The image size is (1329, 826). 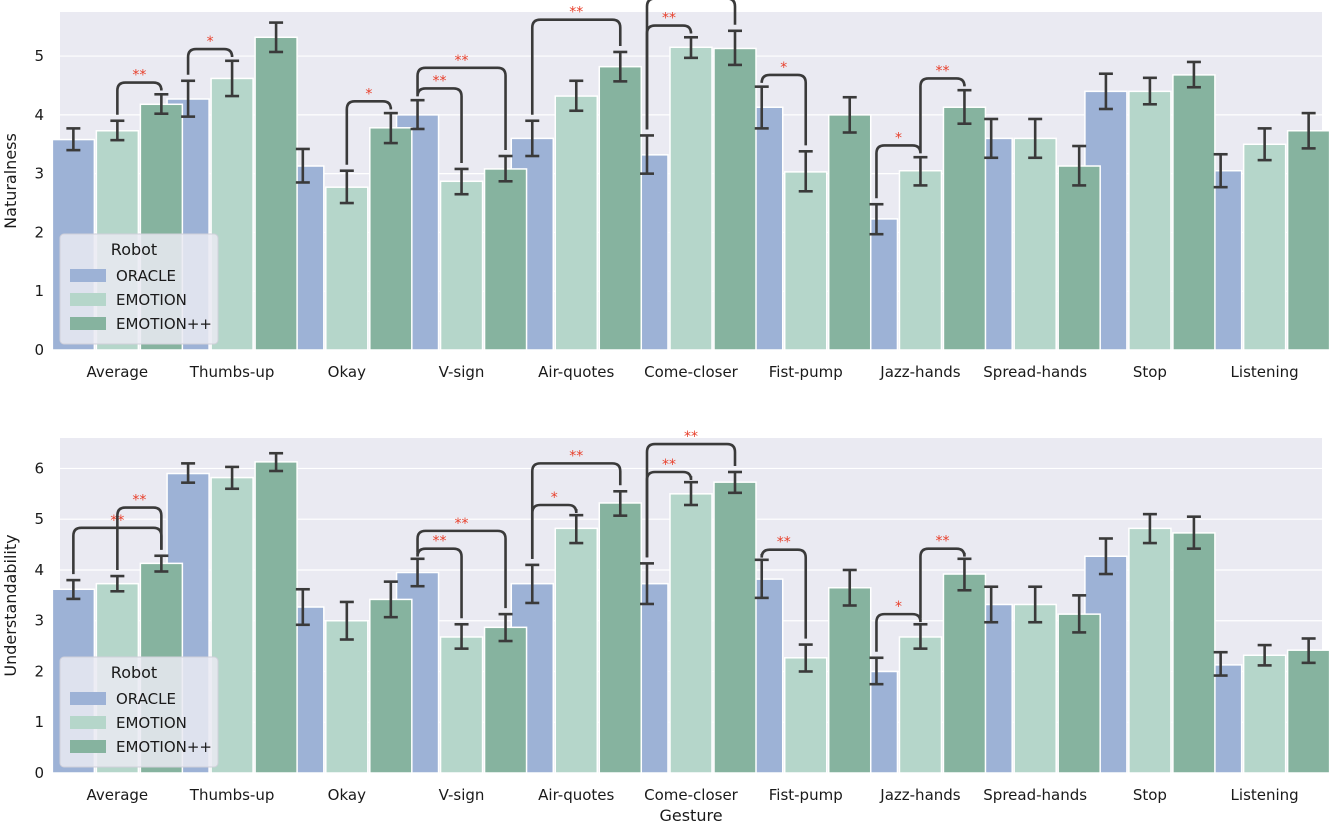 What do you see at coordinates (462, 795) in the screenshot?
I see `x-tick-label: V-sign` at bounding box center [462, 795].